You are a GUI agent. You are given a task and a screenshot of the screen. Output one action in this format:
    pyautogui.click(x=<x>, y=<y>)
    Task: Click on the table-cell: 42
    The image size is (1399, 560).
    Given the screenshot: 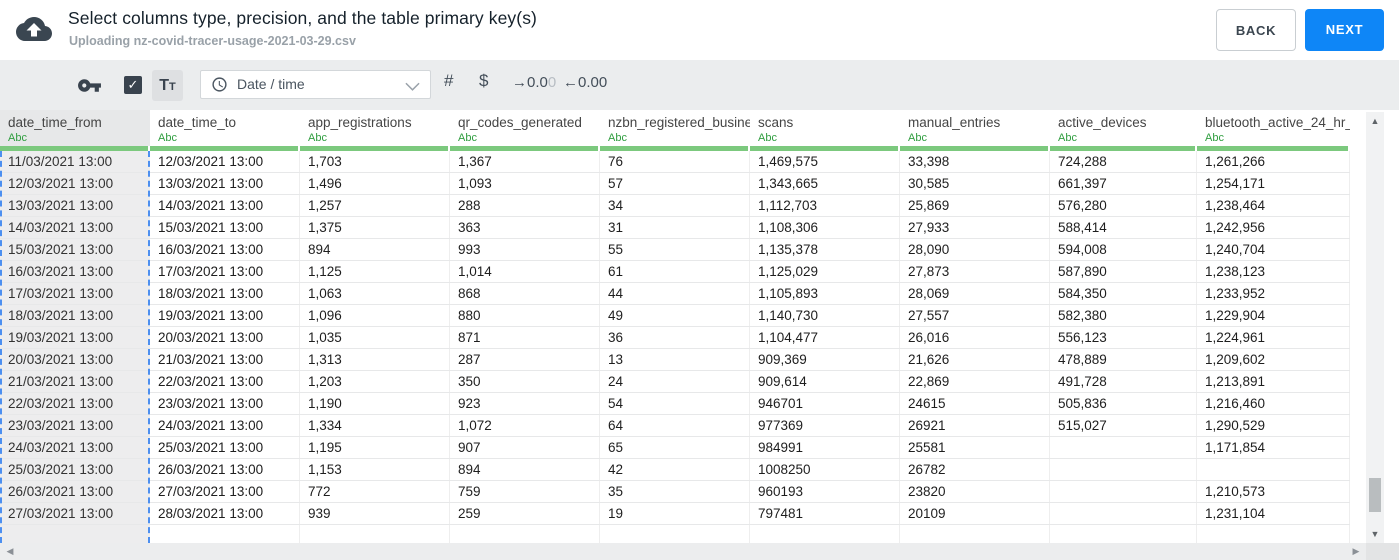 What is the action you would take?
    pyautogui.click(x=675, y=469)
    